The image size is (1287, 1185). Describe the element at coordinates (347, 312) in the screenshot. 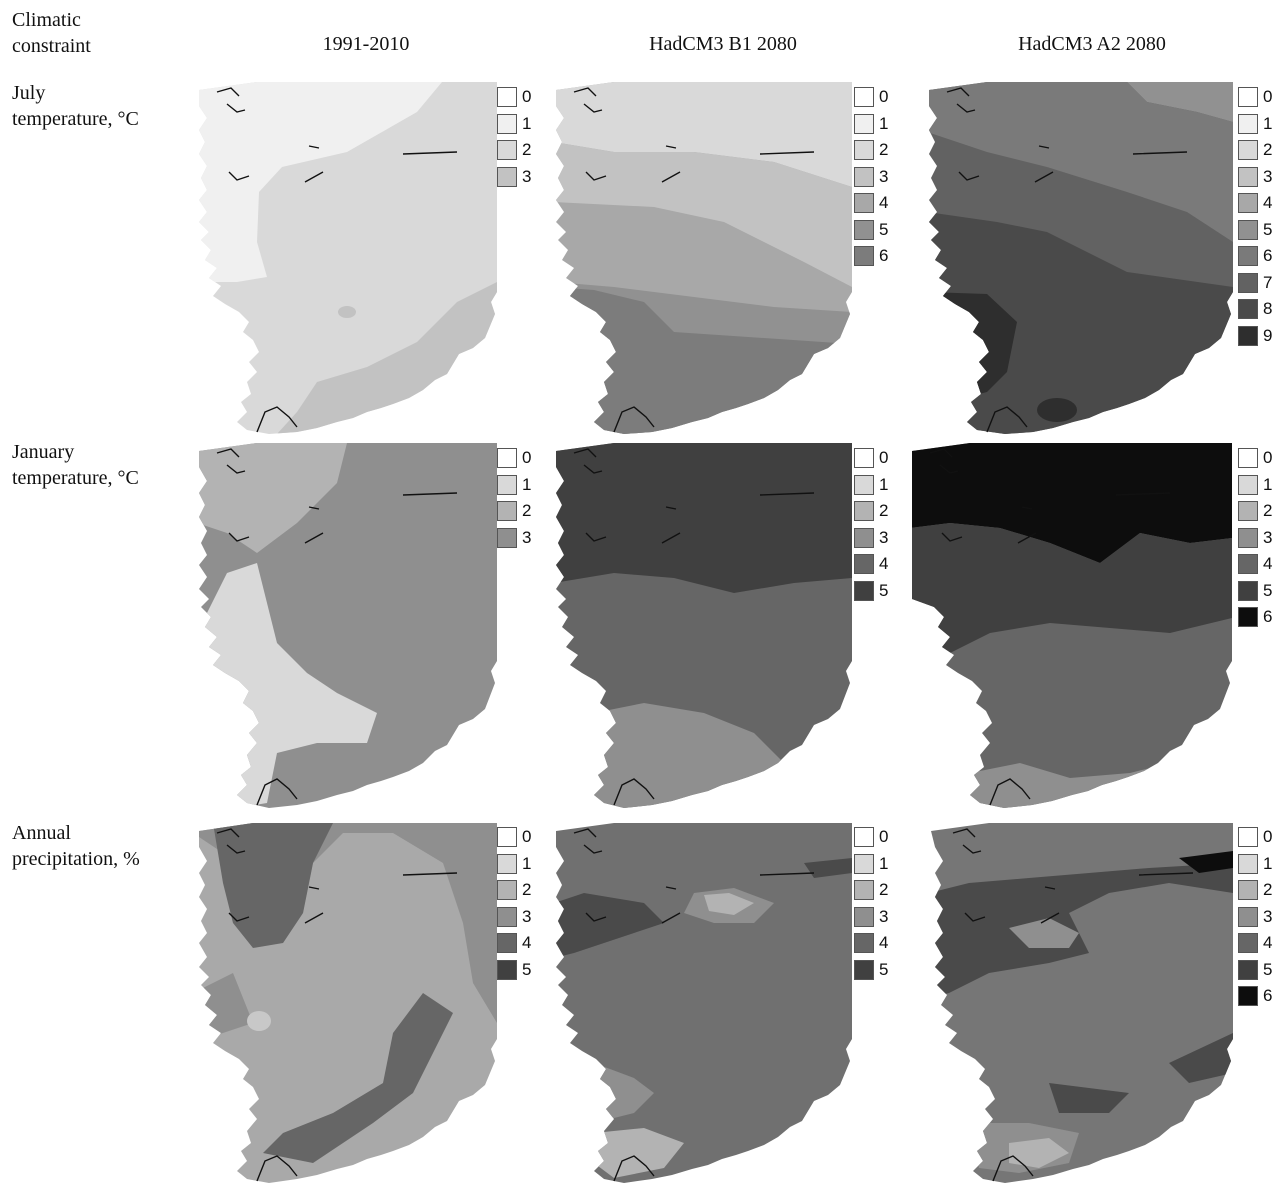

I see `zone-class-3-patch` at that location.